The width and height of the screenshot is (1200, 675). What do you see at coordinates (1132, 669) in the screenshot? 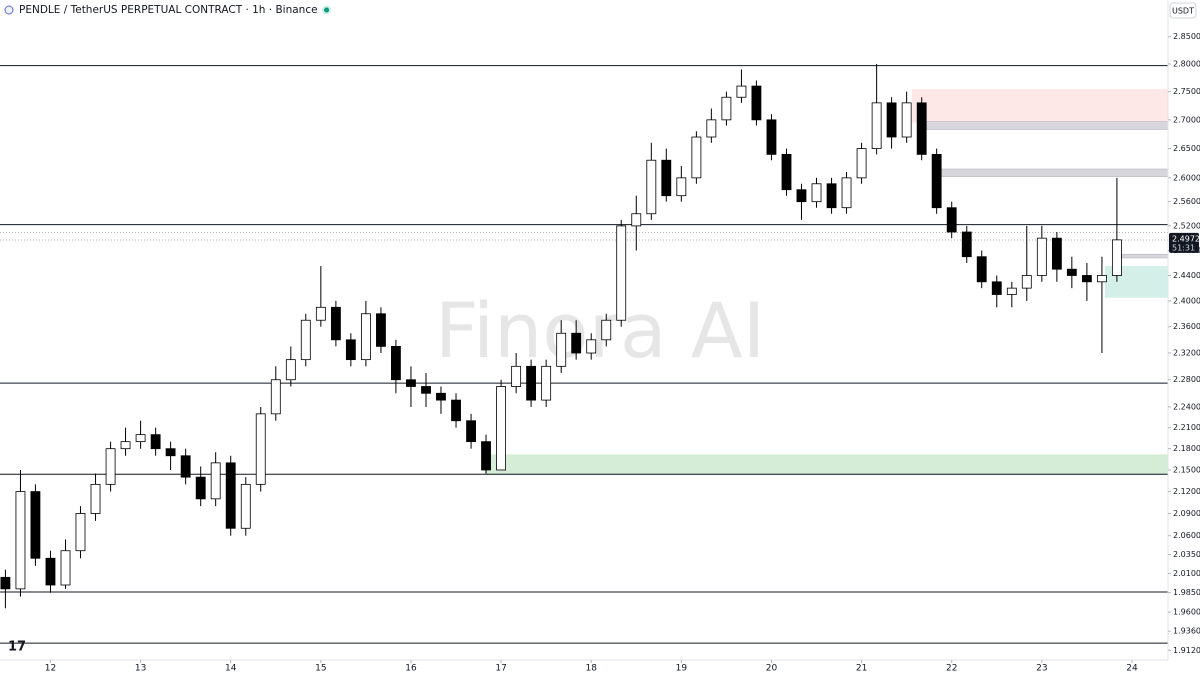
I see `x-tick-label: 24` at bounding box center [1132, 669].